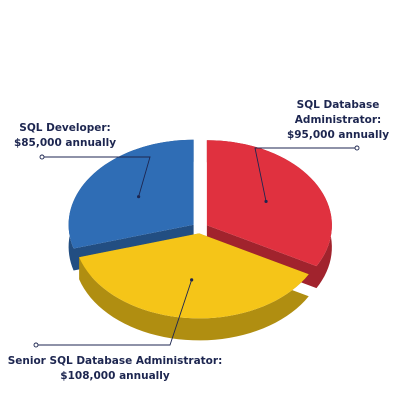 The height and width of the screenshot is (400, 400). I want to click on slice-label: SQL Database Administrator:, so click(338, 112).